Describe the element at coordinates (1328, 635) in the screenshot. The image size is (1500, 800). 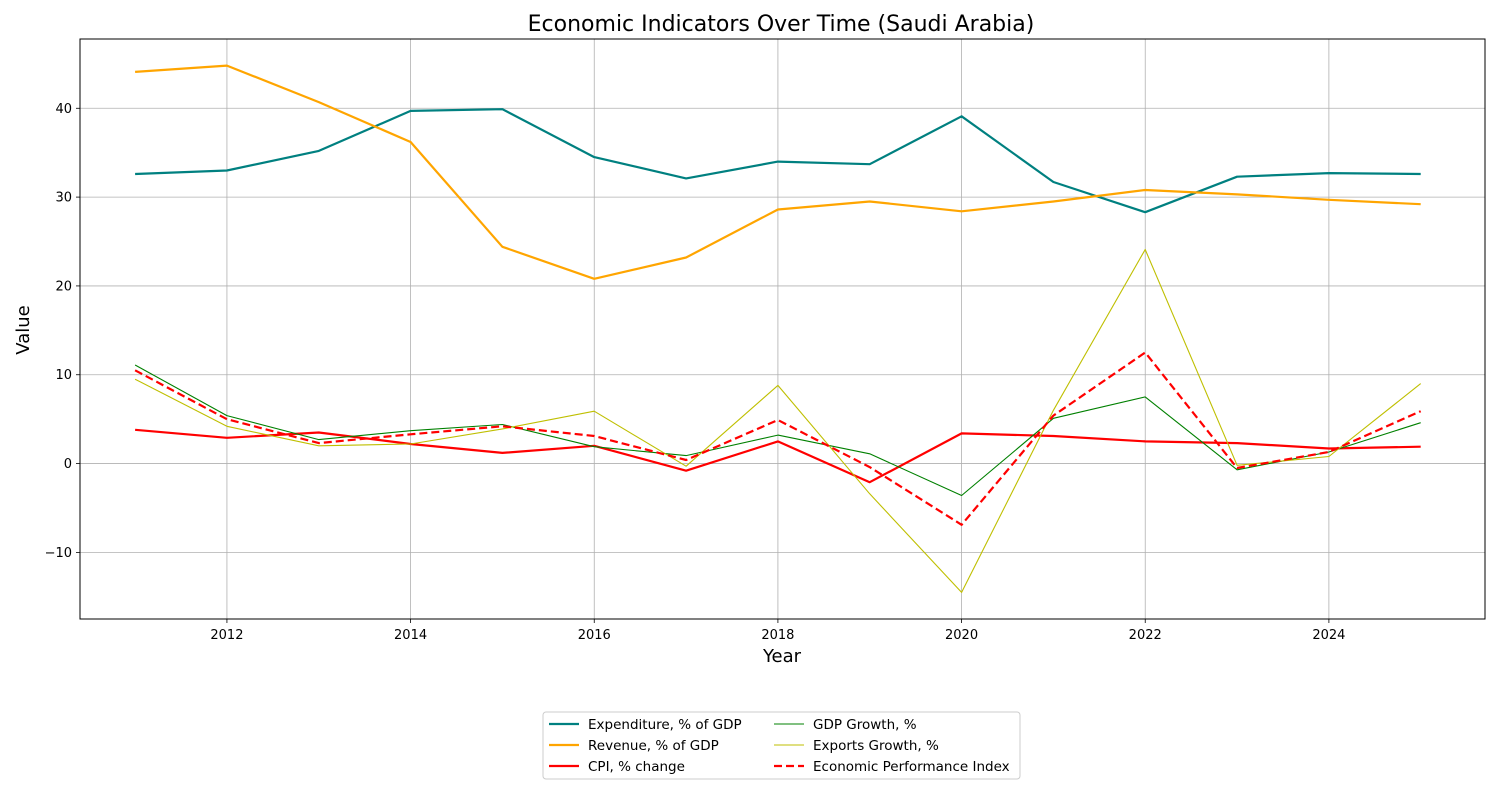
I see `x-tick-label: 2024` at that location.